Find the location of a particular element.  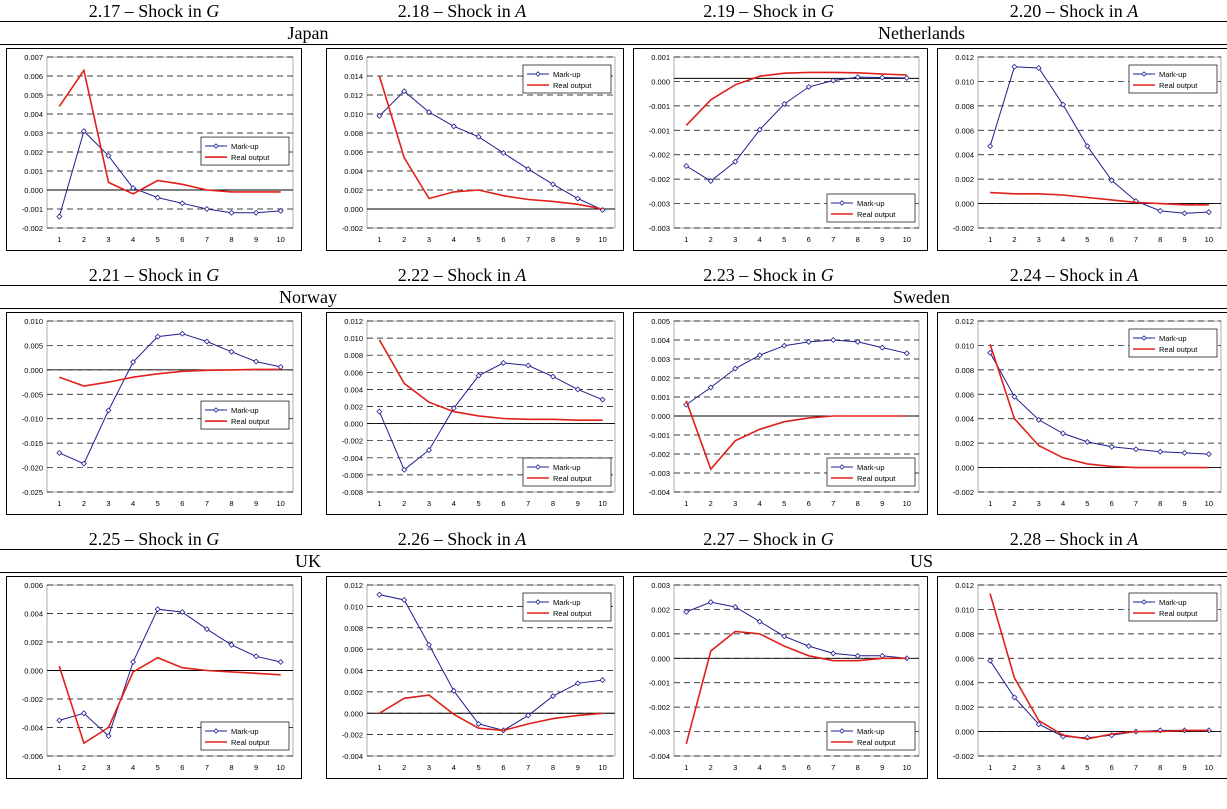

y-tick-label: -0.010 is located at coordinates (32, 419).